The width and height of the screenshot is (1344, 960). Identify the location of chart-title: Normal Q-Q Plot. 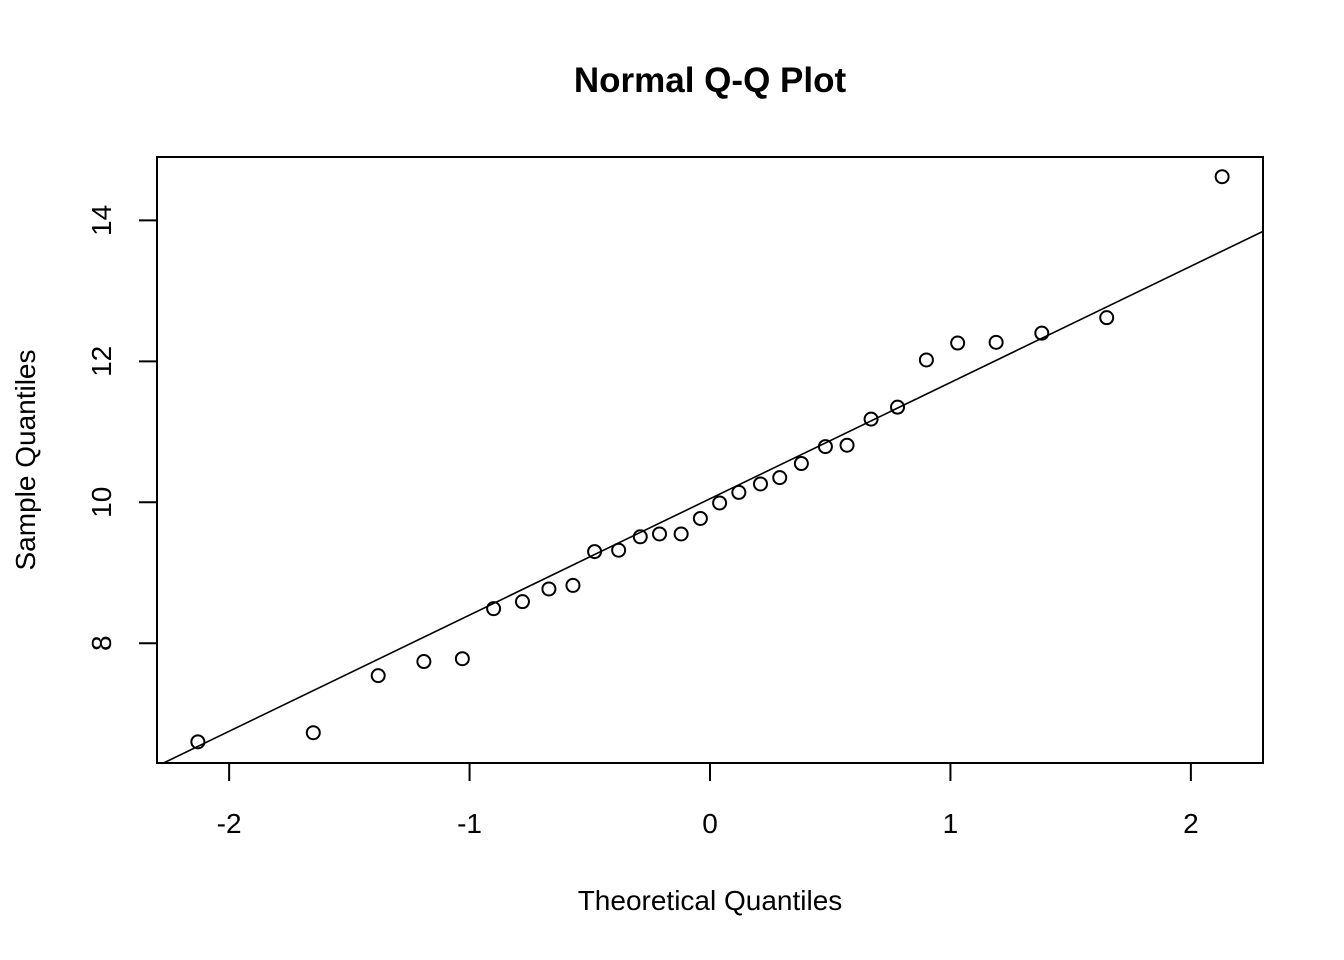
(710, 80).